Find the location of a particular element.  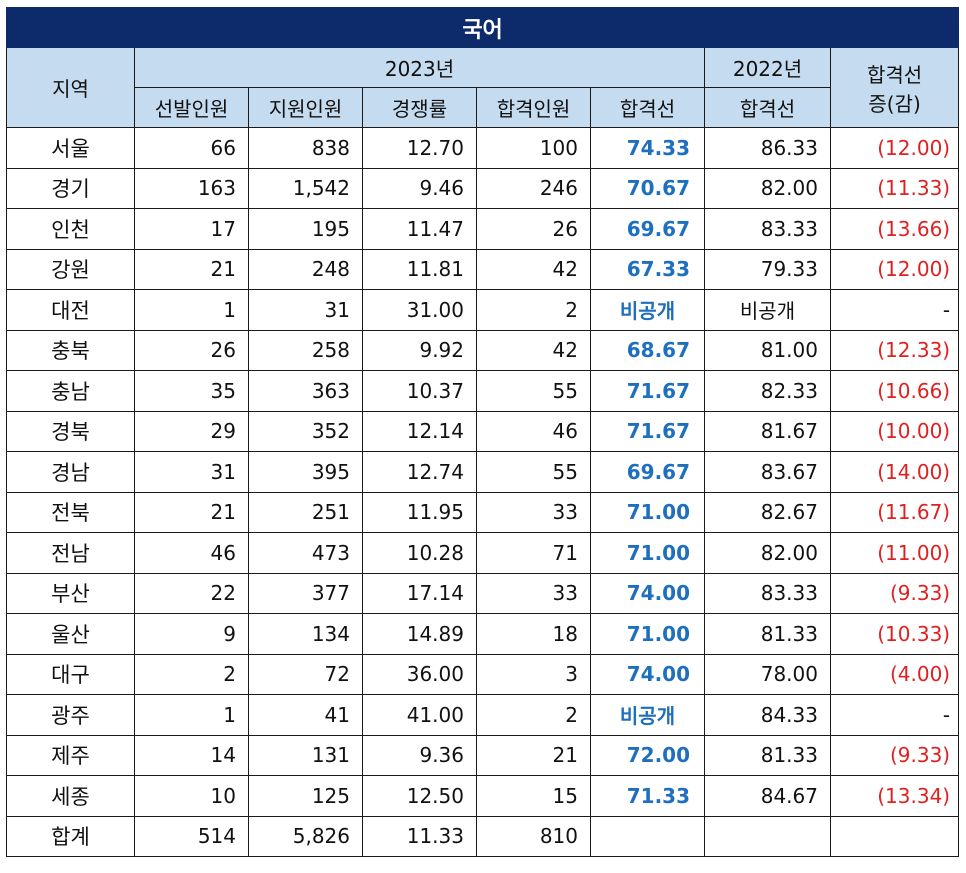

ratio-cell: 41.00 is located at coordinates (419, 715).